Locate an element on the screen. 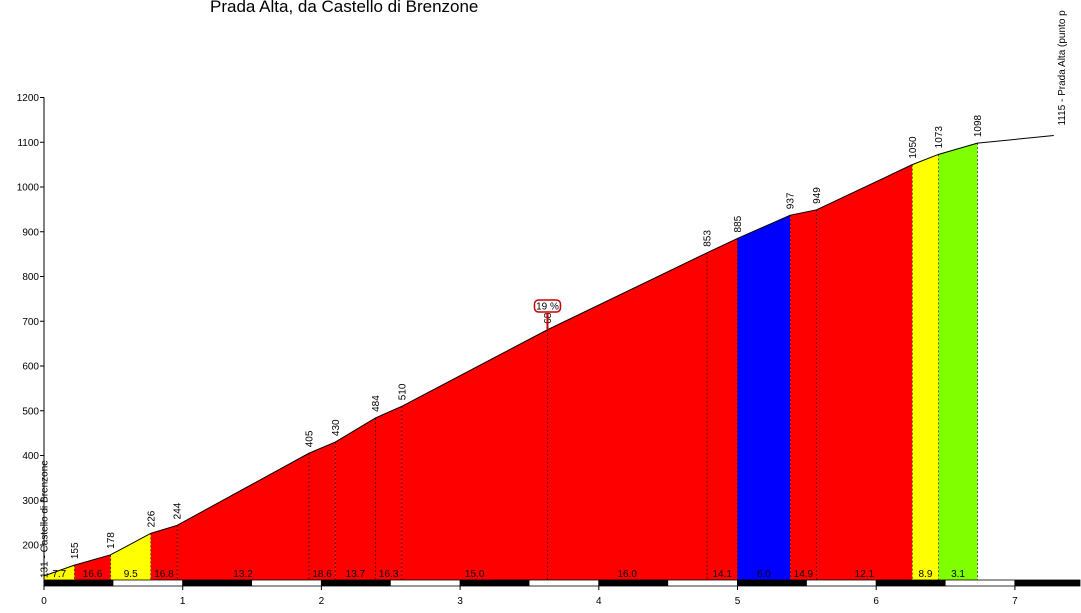  altitude-label: 178 is located at coordinates (111, 540).